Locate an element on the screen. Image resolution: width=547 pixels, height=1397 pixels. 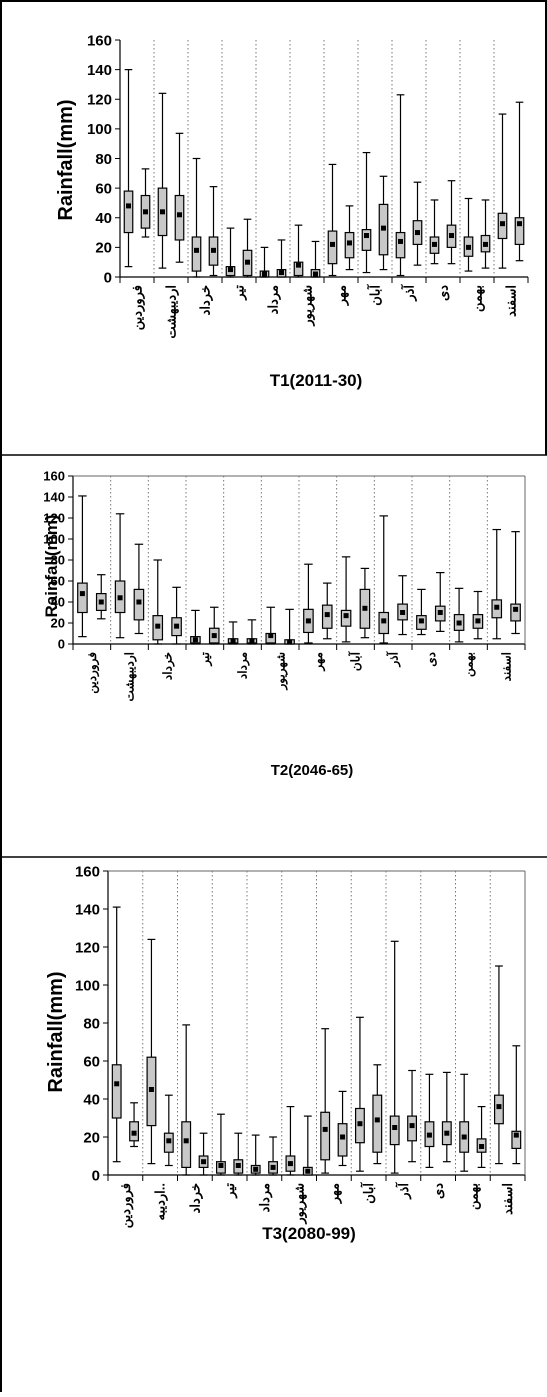
y-tick-label: 20 is located at coordinates (91, 1137).